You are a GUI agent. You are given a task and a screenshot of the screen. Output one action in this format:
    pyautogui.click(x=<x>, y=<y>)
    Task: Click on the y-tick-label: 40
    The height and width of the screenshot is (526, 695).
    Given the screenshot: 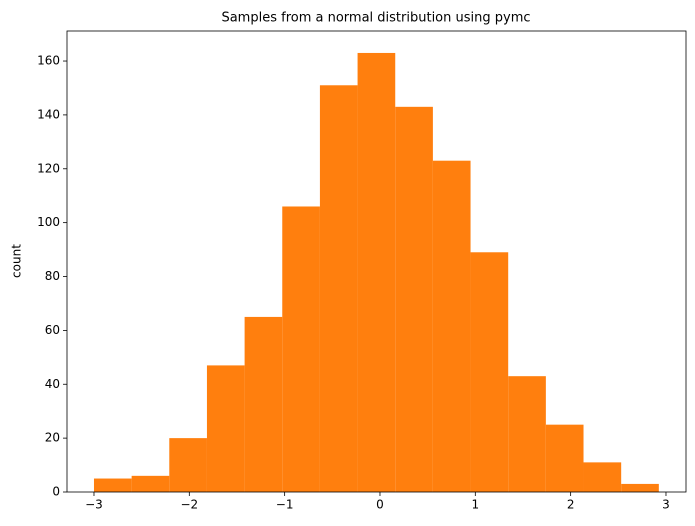 What is the action you would take?
    pyautogui.click(x=52, y=384)
    